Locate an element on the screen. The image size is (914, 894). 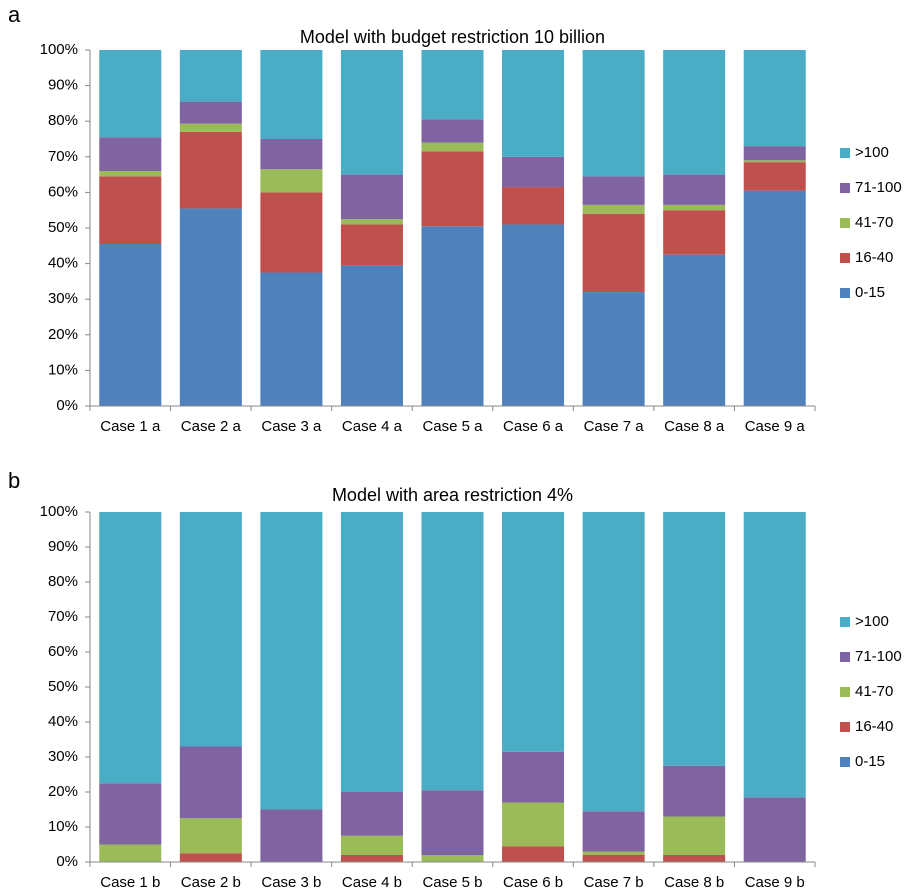
y-tick-label: 90% is located at coordinates (63, 546).